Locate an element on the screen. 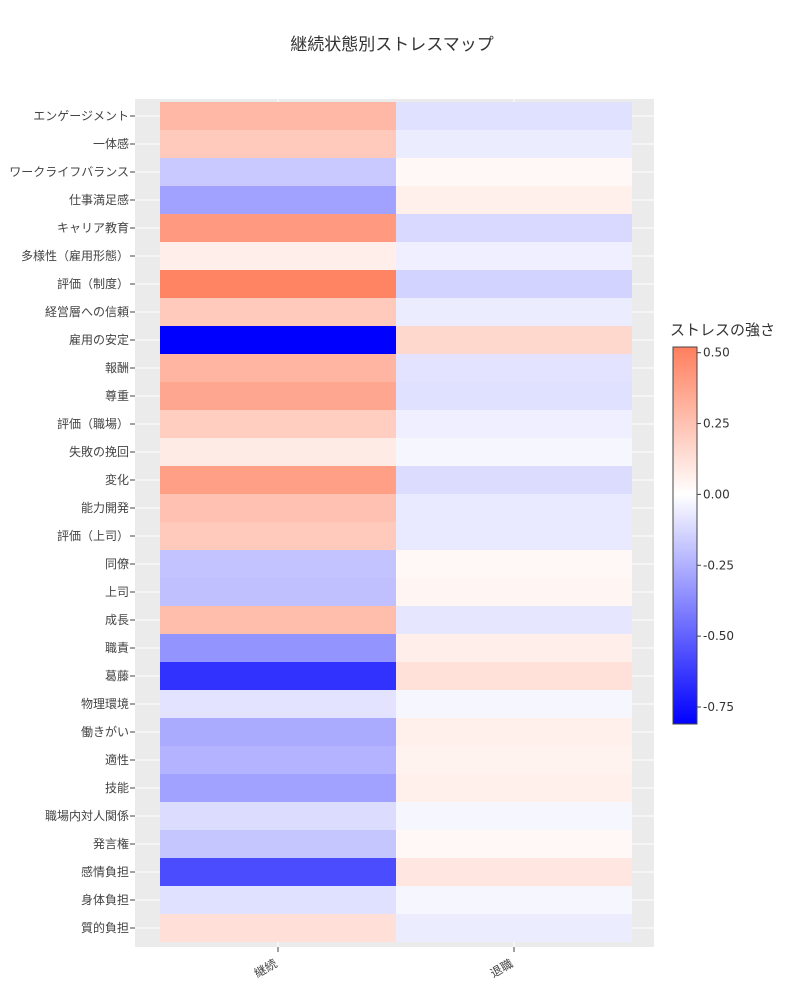  colorbar-tick-label: 0.50 is located at coordinates (716, 353).